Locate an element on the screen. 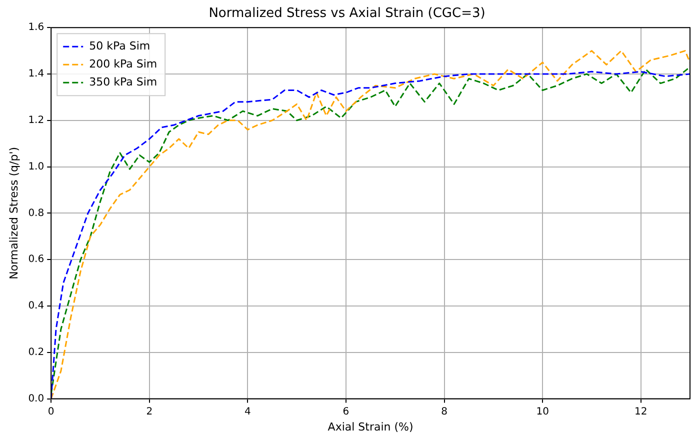  x-tick-label: 12 is located at coordinates (641, 412).